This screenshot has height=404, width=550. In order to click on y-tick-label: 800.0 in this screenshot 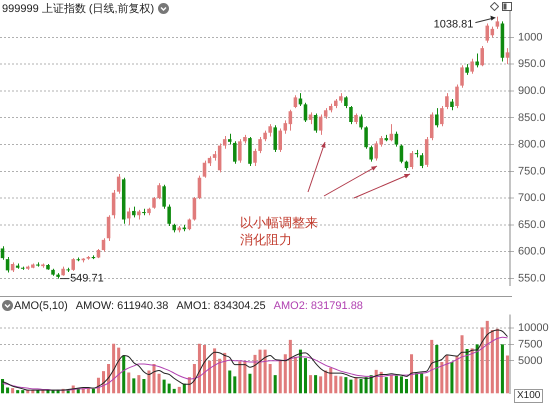, I will do `click(532, 144)`.